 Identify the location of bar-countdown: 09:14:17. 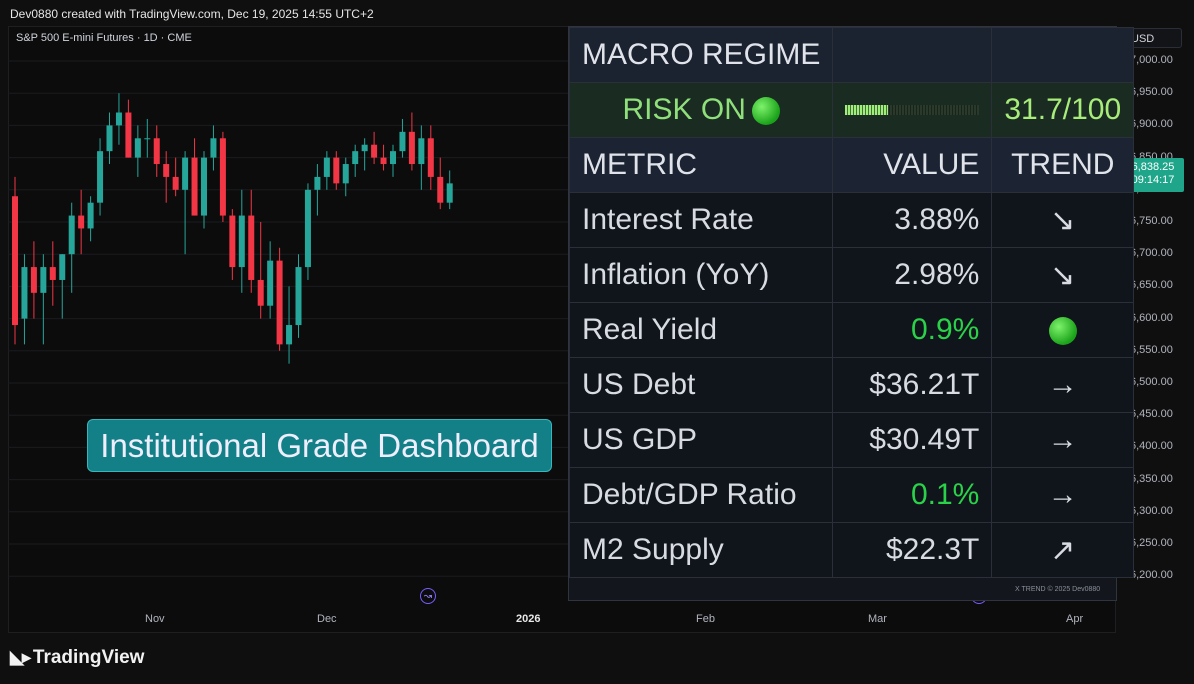
(1153, 180).